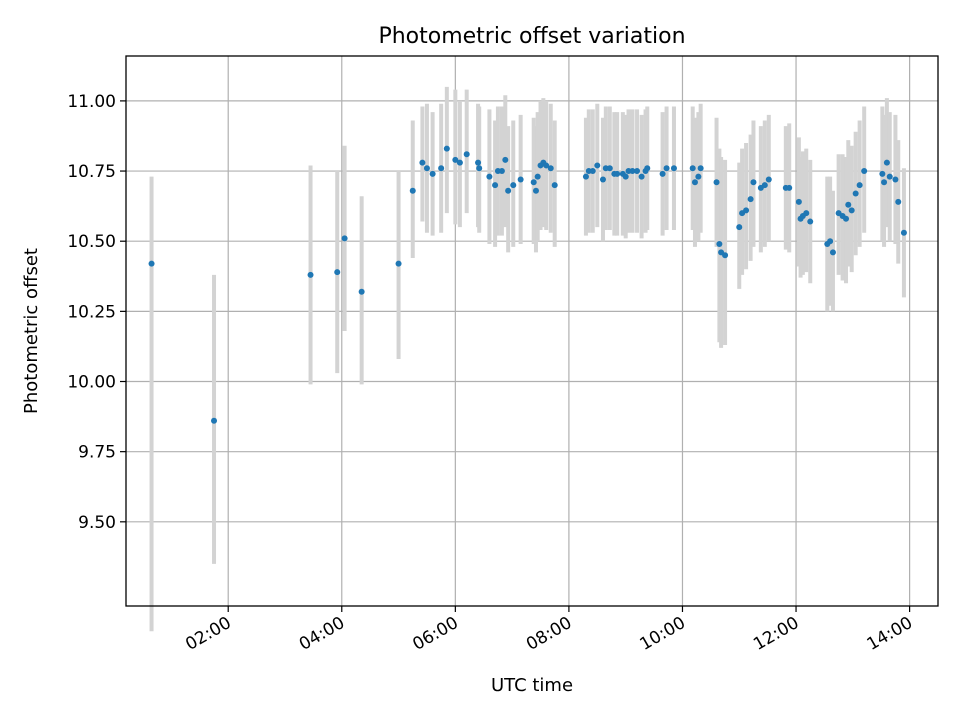 Image resolution: width=960 pixels, height=720 pixels. Describe the element at coordinates (97, 523) in the screenshot. I see `y-tick-label: 9.50` at that location.